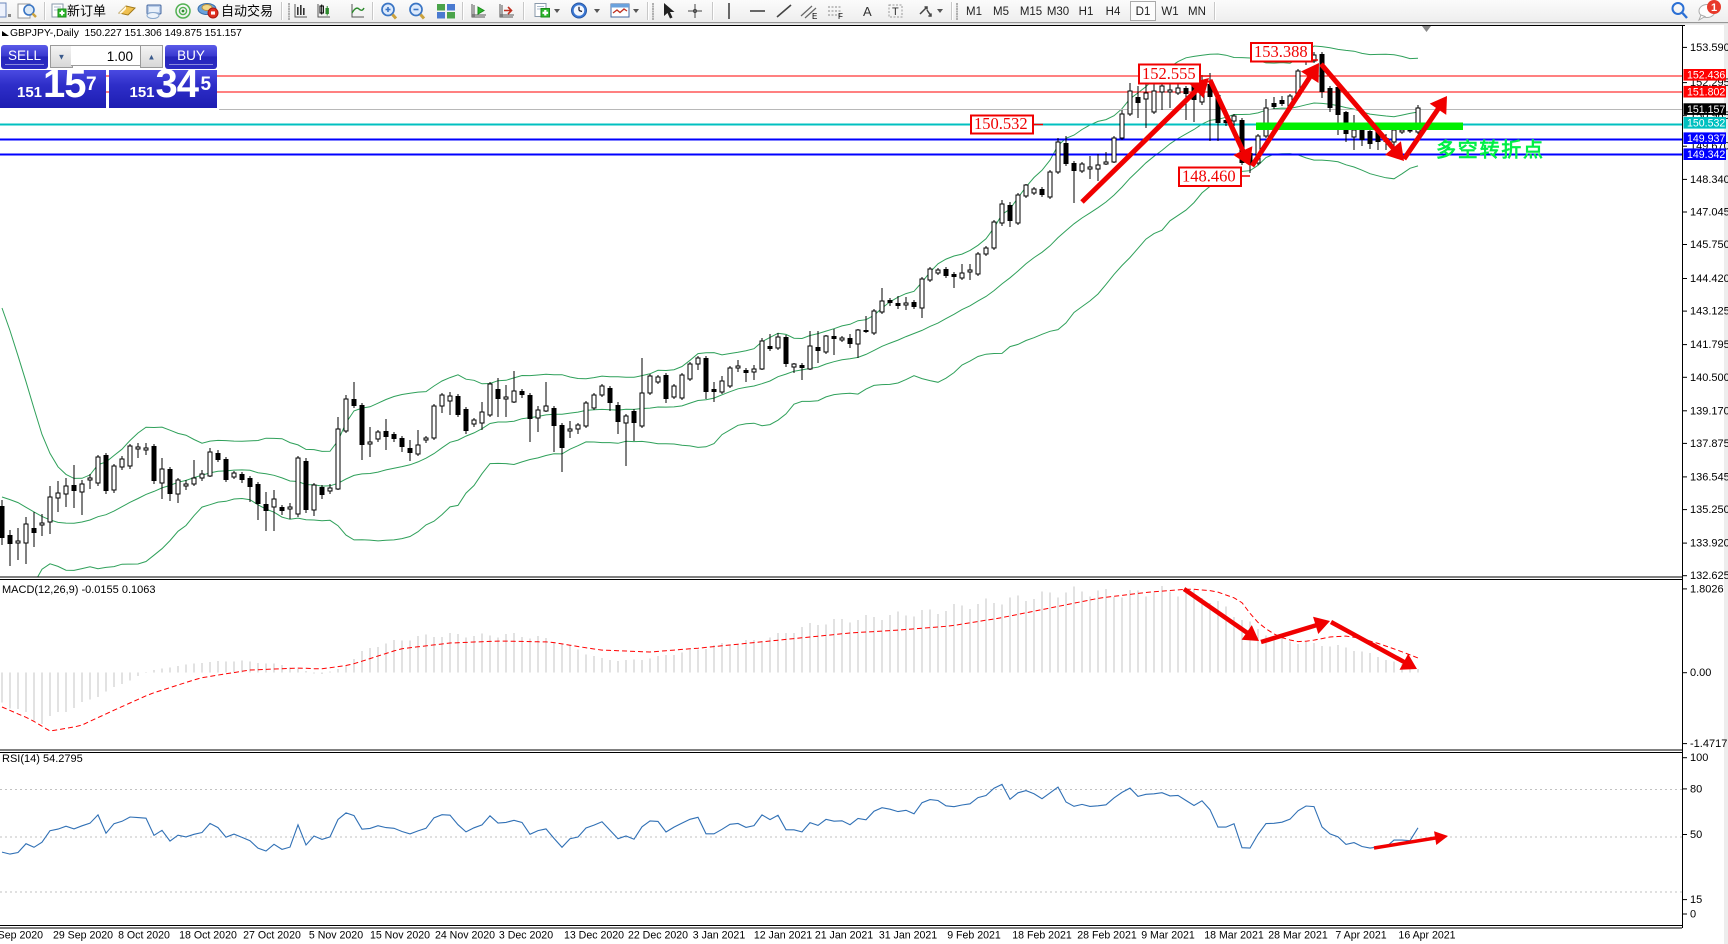  What do you see at coordinates (1709, 245) in the screenshot?
I see `svg-text: 145.750` at bounding box center [1709, 245].